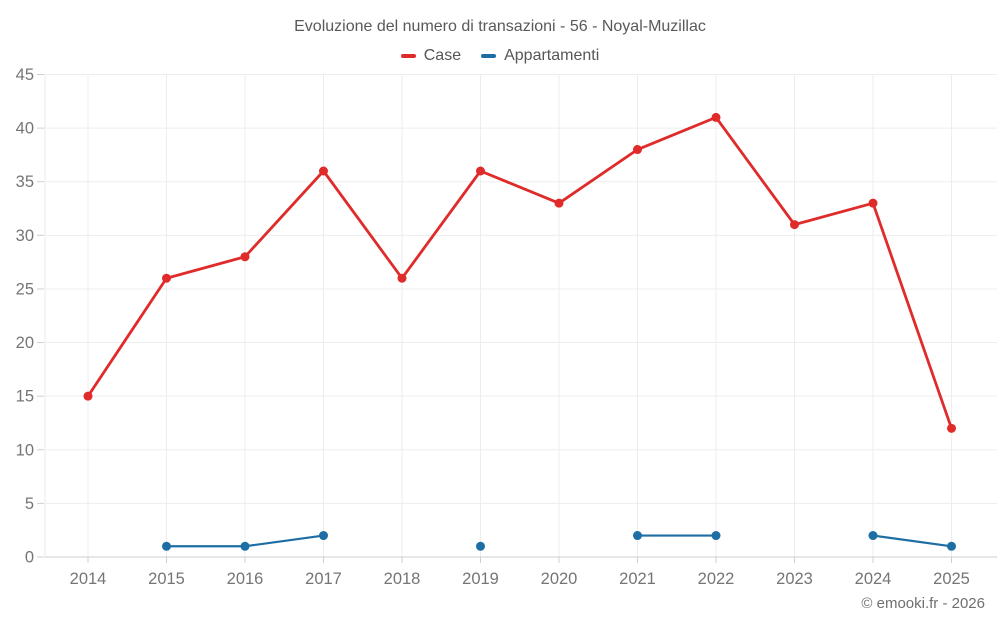 Image resolution: width=1000 pixels, height=625 pixels. What do you see at coordinates (25, 182) in the screenshot?
I see `y-tick-label: 35` at bounding box center [25, 182].